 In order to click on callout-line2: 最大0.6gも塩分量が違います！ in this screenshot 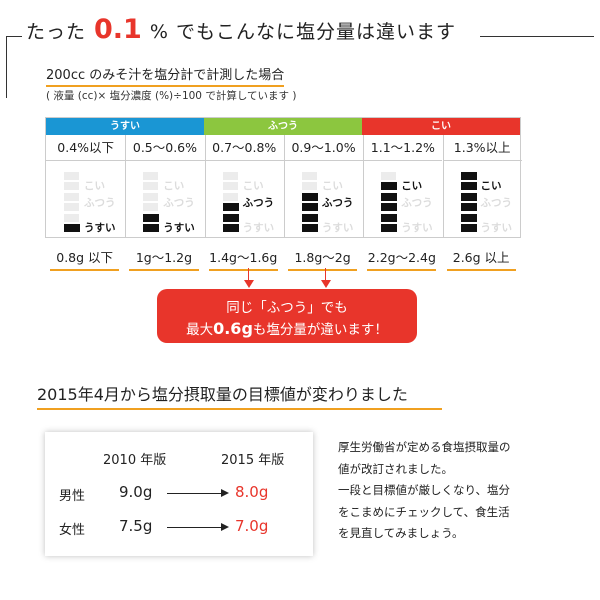, I will do `click(287, 328)`.